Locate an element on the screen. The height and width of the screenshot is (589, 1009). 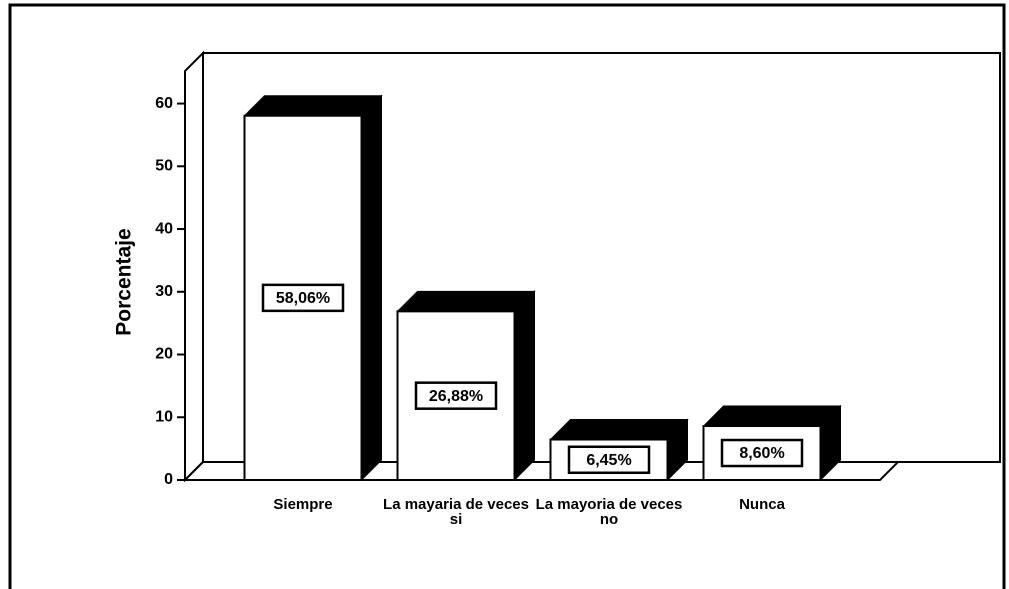
y-tick-label: 10 is located at coordinates (164, 416).